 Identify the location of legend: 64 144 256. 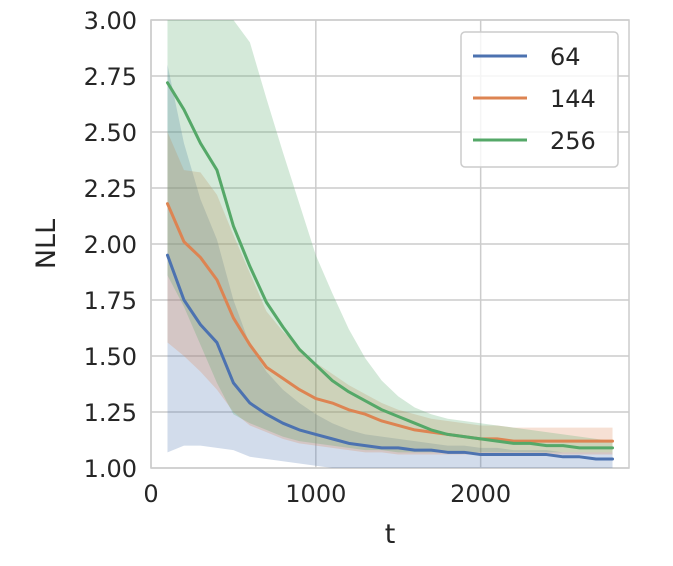
(539, 99).